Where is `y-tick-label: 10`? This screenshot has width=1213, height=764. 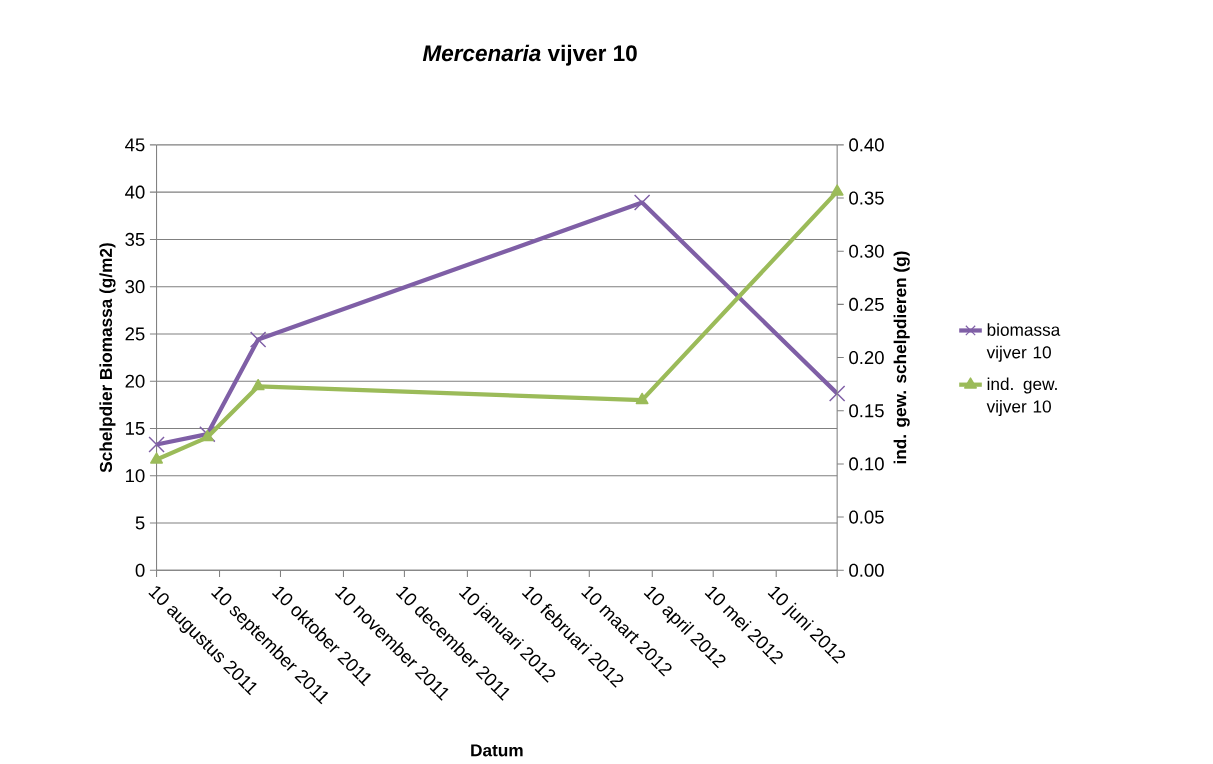 y-tick-label: 10 is located at coordinates (135, 476).